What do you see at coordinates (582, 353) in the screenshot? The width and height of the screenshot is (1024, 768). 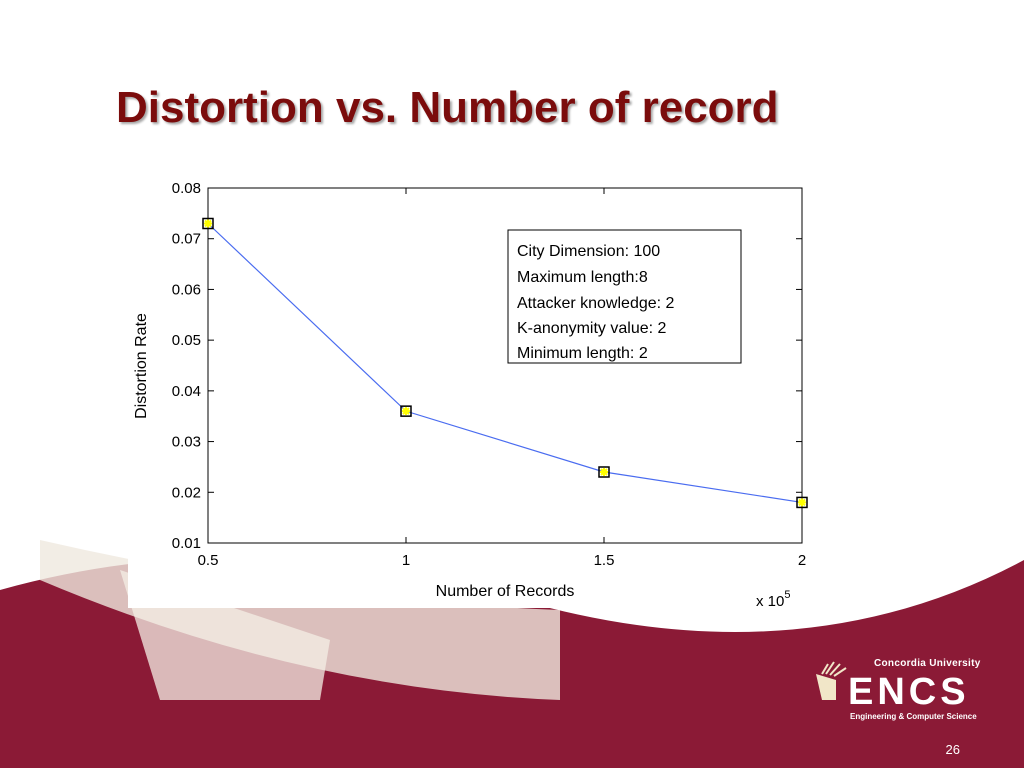 I see `legend-line-5: Minimum length: 2` at bounding box center [582, 353].